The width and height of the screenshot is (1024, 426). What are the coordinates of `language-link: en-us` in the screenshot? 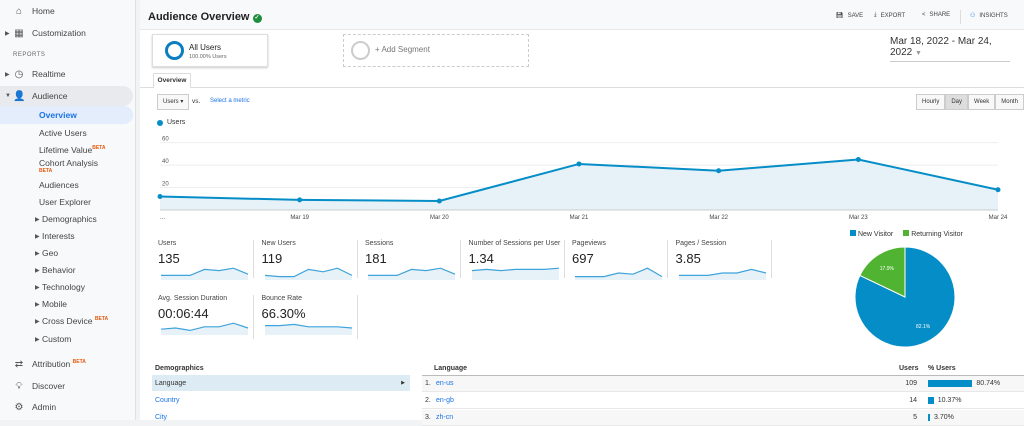 It's located at (445, 383).